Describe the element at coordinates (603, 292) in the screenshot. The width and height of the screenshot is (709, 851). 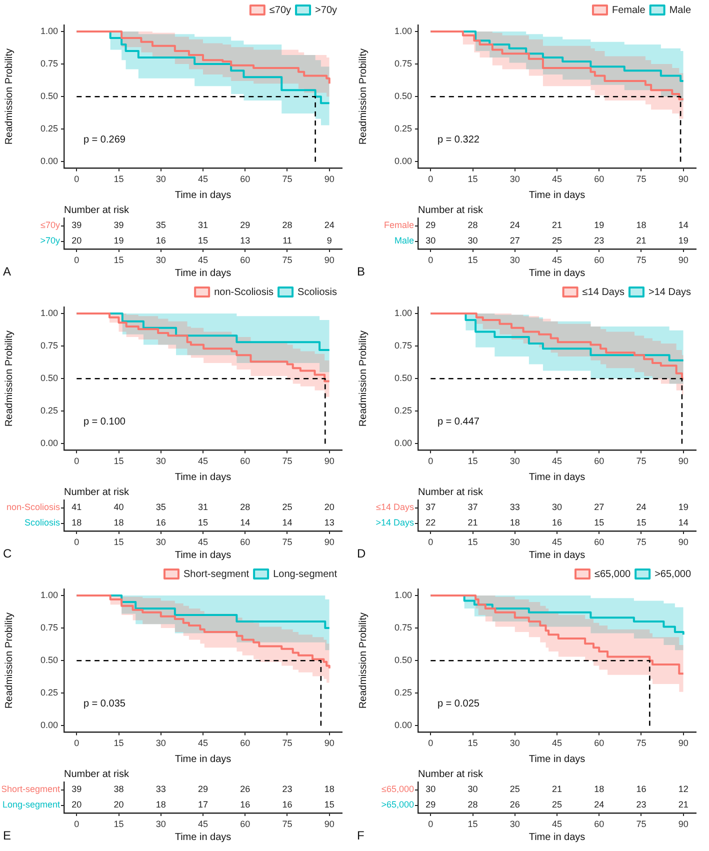
I see `legend-label: ≤14 Days` at that location.